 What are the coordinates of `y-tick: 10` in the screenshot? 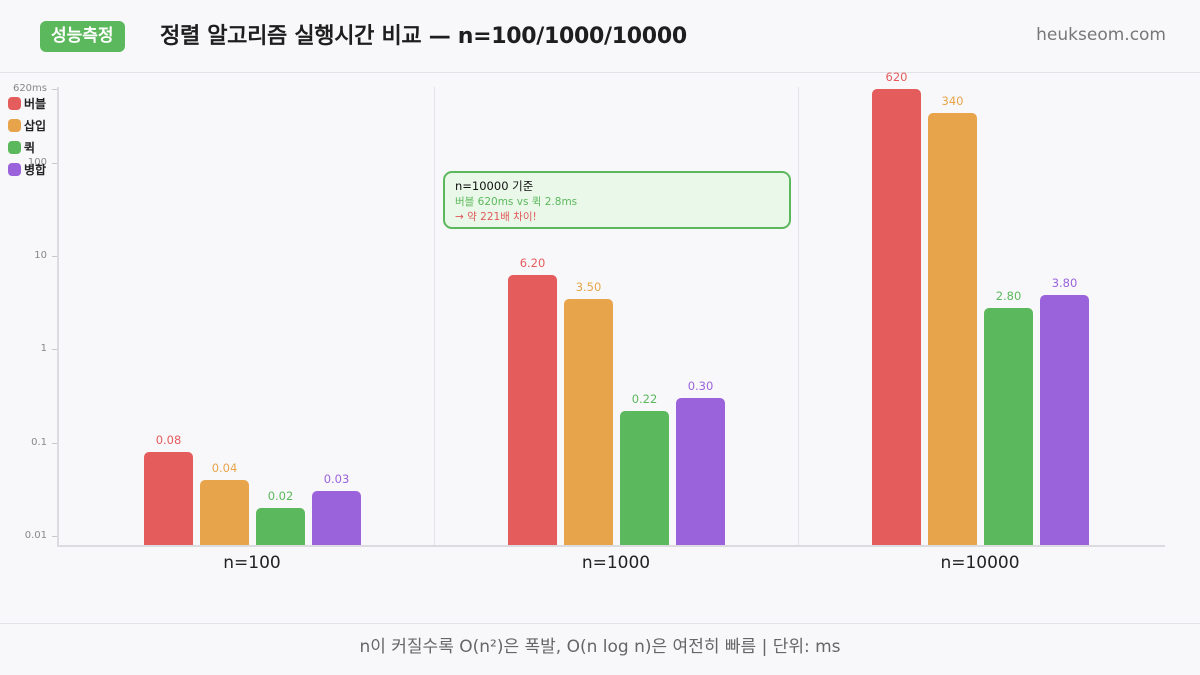 It's located at (28, 259).